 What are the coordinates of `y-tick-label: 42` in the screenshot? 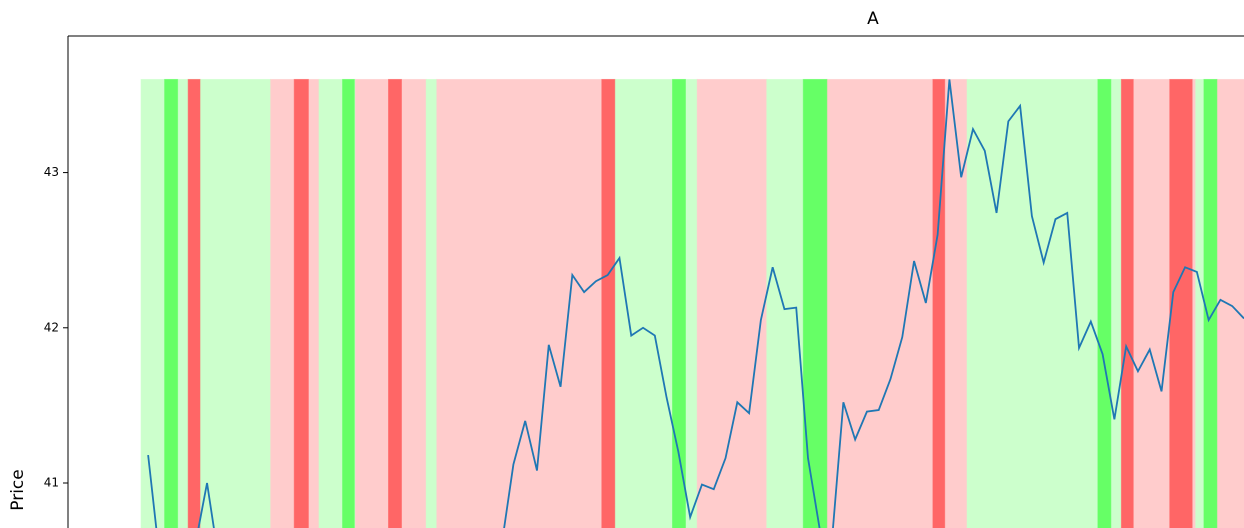 It's located at (51, 327).